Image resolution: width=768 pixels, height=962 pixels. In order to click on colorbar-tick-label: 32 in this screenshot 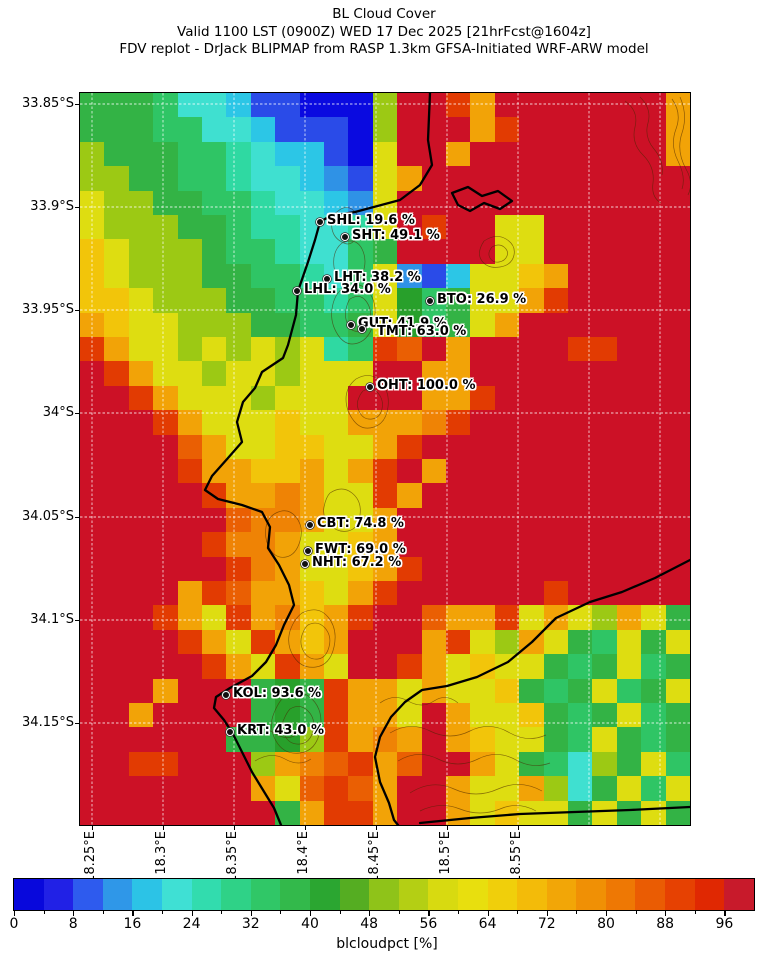, I will do `click(250, 924)`.